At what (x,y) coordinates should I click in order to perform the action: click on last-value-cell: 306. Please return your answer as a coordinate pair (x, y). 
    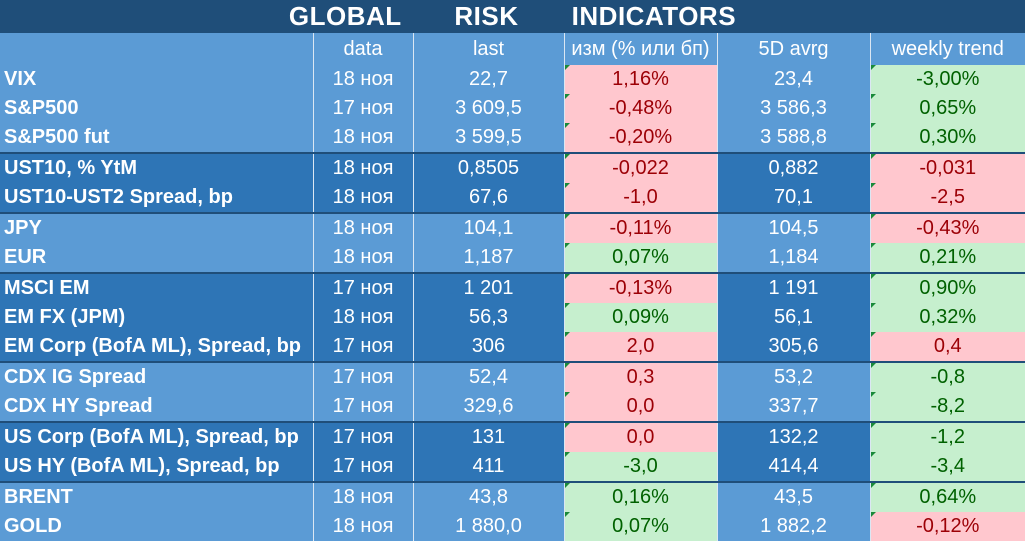
    Looking at the image, I should click on (488, 347).